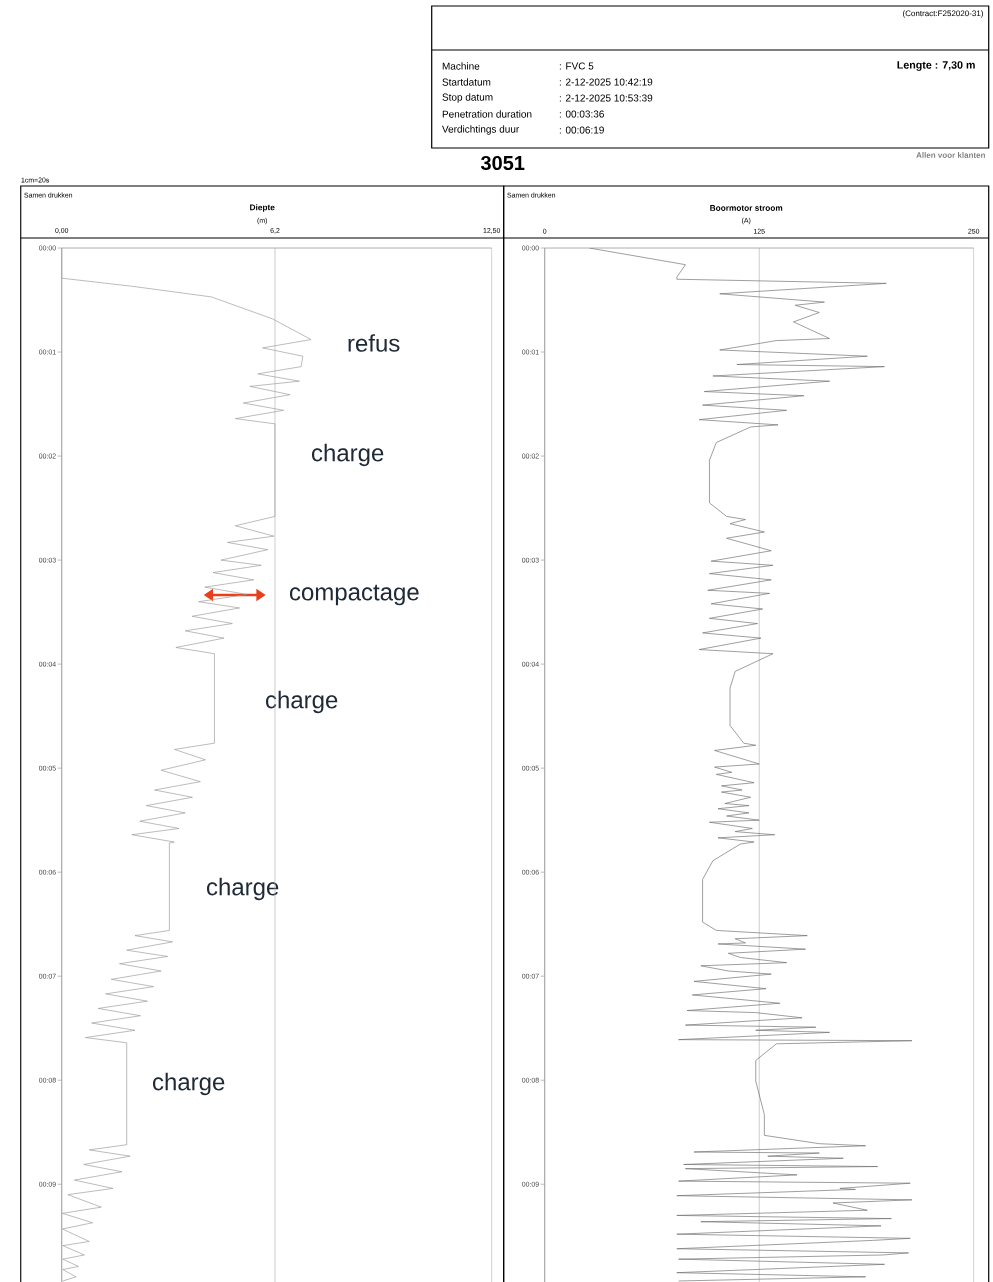  Describe the element at coordinates (467, 98) in the screenshot. I see `text: Stop datum` at that location.